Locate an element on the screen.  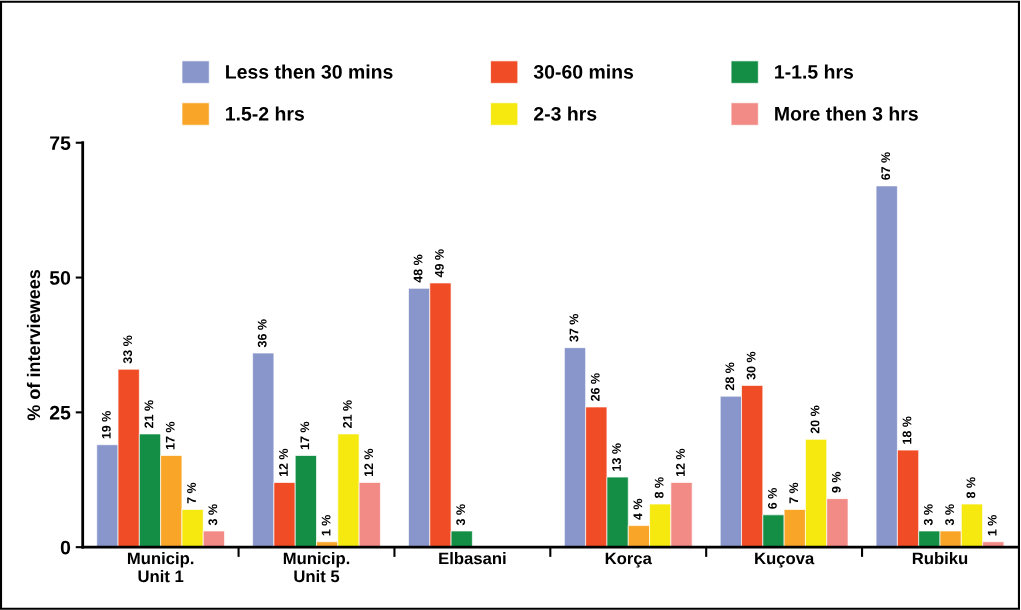
x-tick-label: Korça is located at coordinates (628, 560).